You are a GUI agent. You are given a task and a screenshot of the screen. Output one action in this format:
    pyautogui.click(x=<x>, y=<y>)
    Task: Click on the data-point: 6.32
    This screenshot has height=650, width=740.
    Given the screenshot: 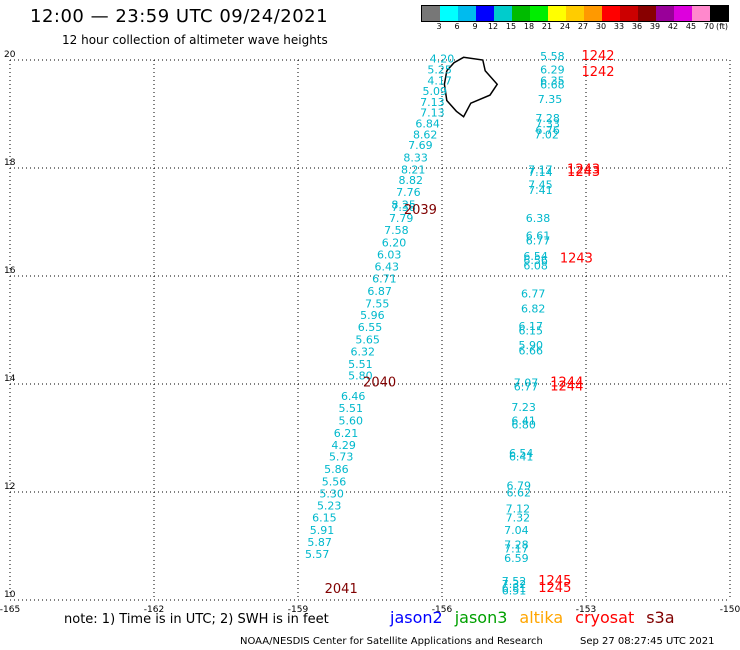 What is the action you would take?
    pyautogui.click(x=363, y=351)
    